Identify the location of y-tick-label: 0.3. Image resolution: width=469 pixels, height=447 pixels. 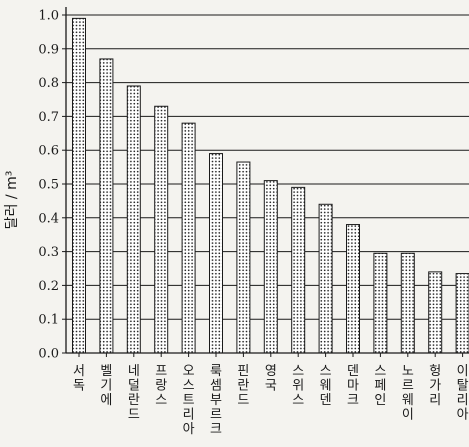
(48, 252).